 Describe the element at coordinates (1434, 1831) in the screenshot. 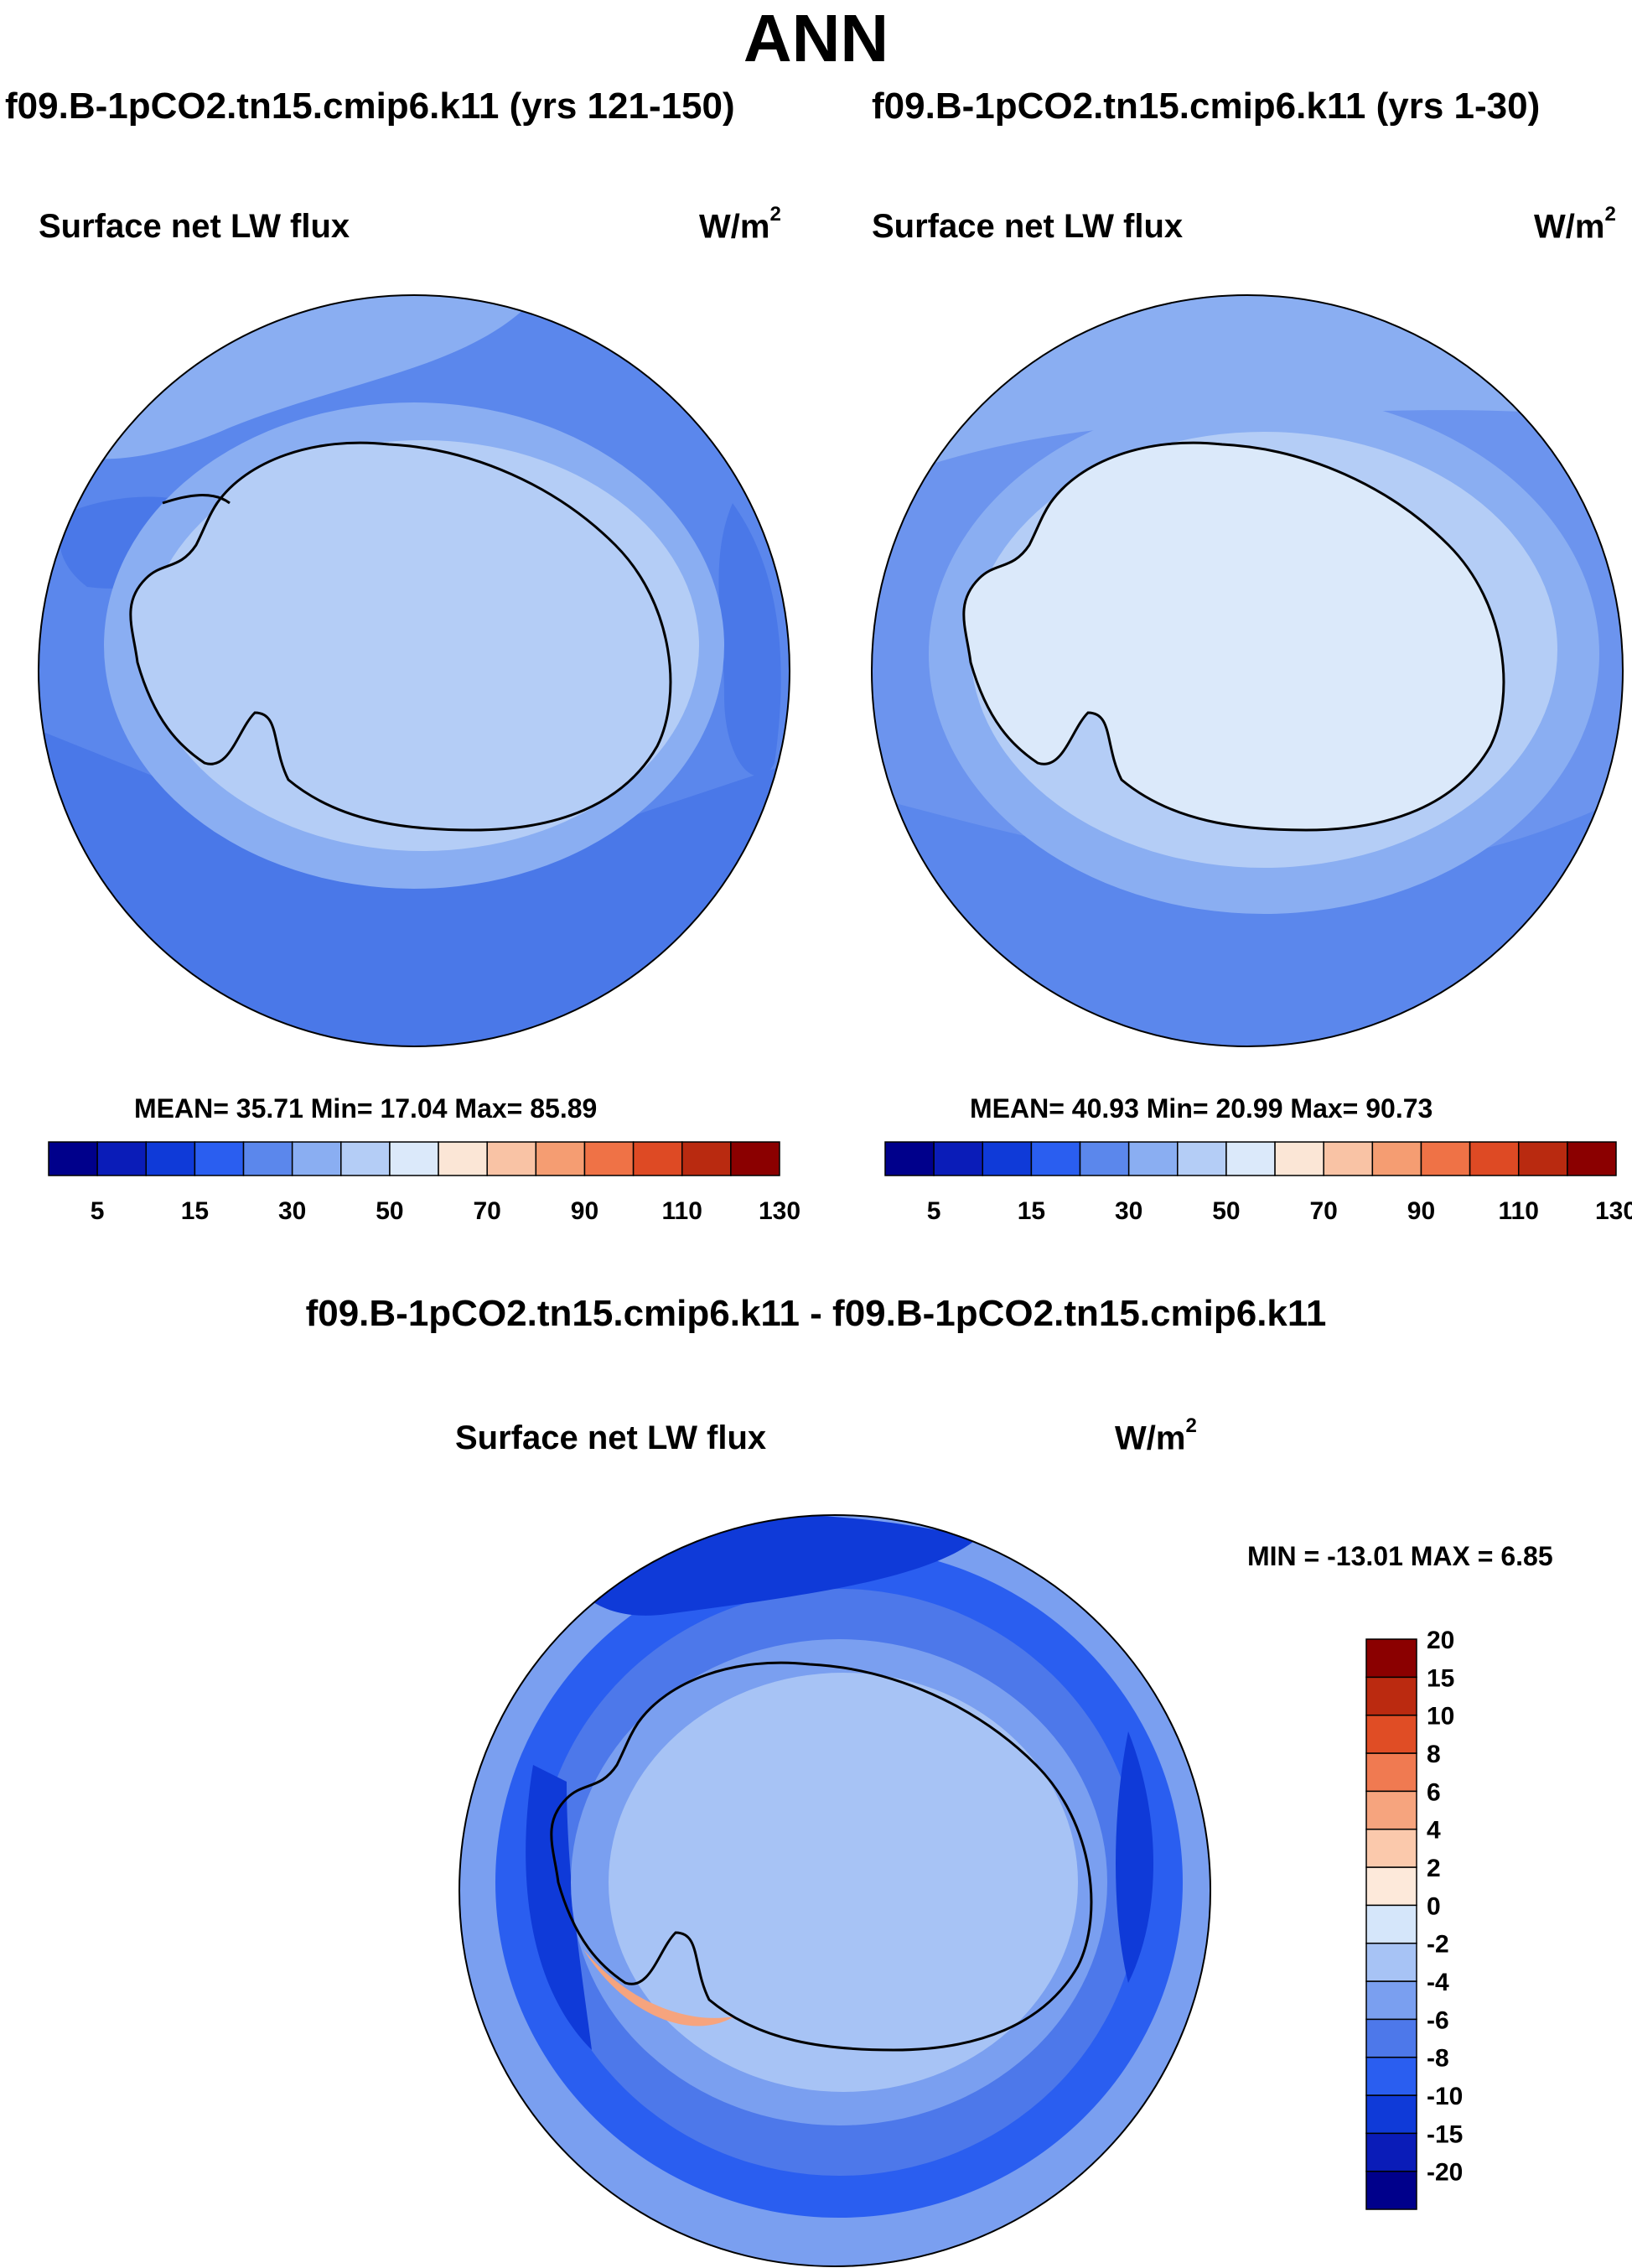

I see `diff-colorbar-label: 4` at that location.